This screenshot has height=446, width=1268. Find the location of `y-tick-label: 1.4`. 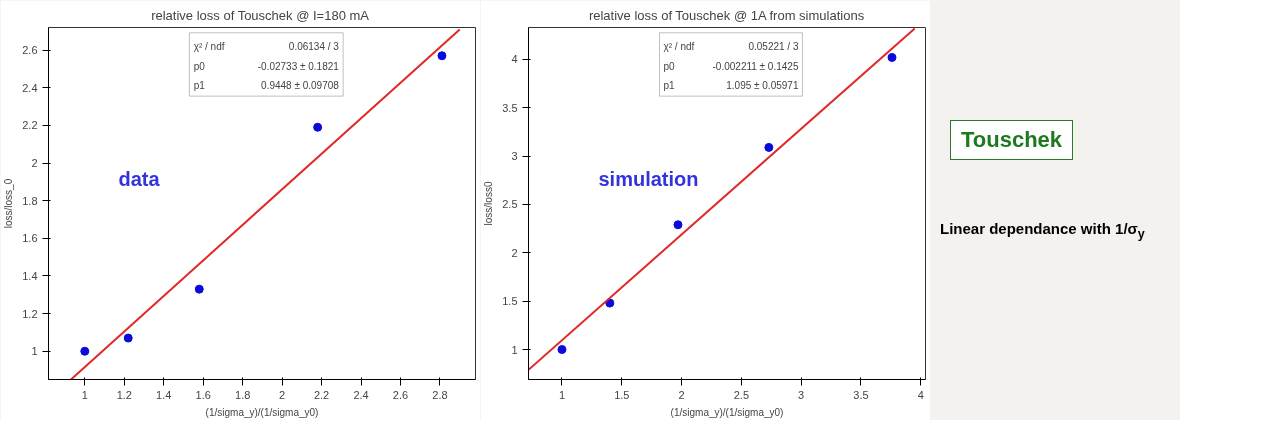

y-tick-label: 1.4 is located at coordinates (30, 275).